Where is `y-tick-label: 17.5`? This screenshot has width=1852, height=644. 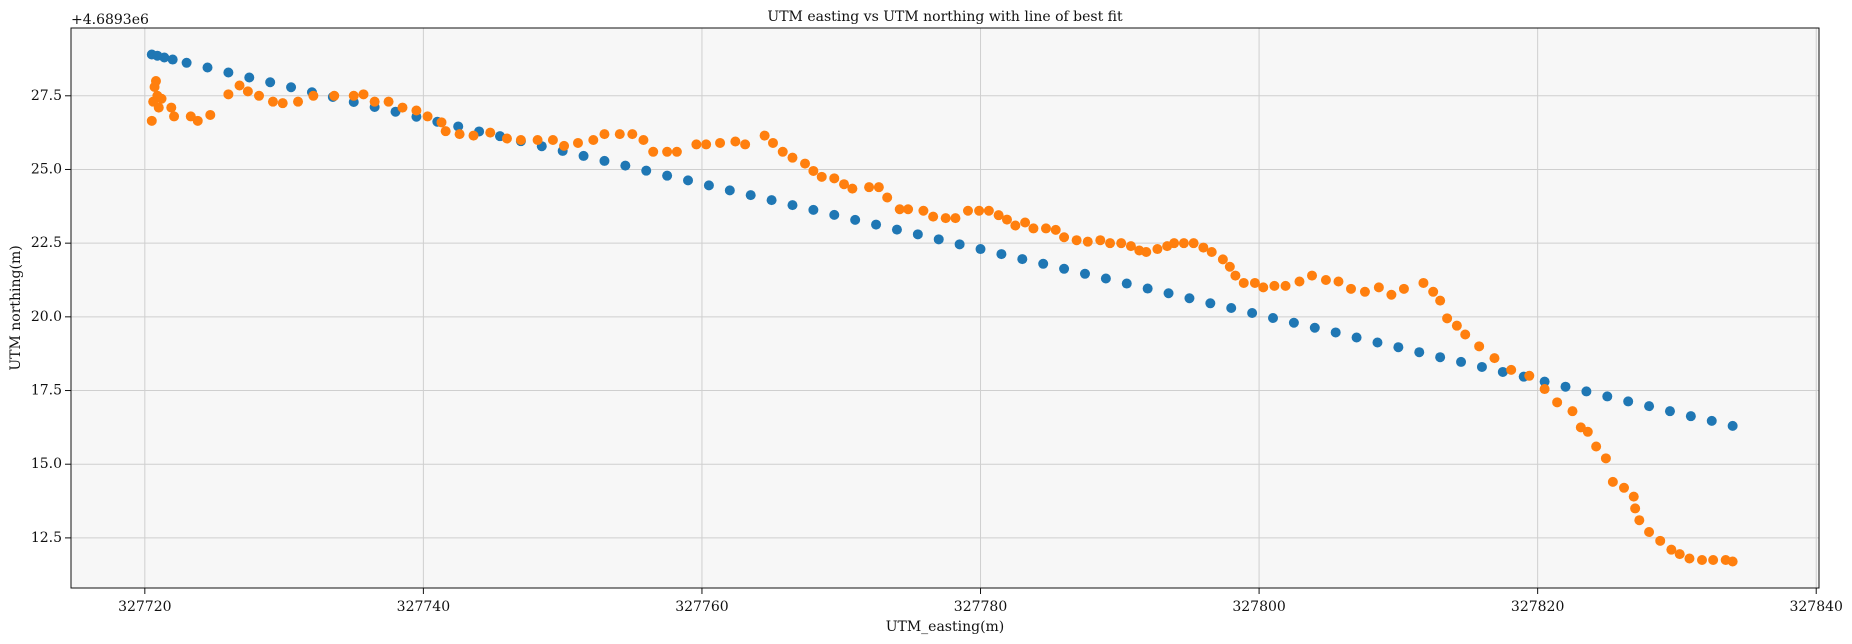
y-tick-label: 17.5 is located at coordinates (46, 391).